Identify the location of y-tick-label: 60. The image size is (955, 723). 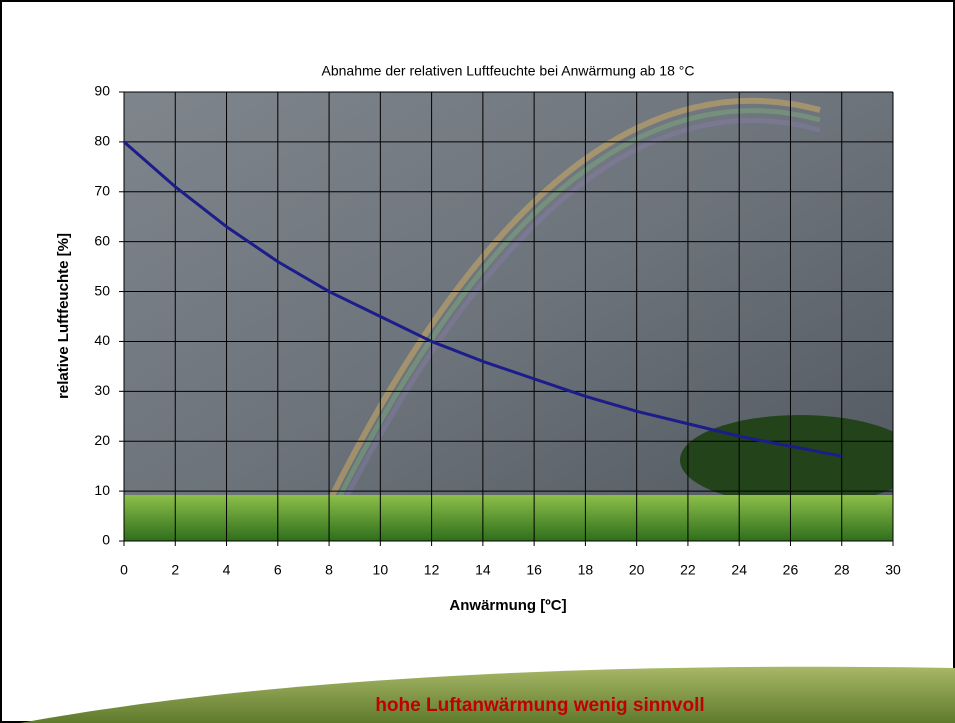
(102, 240).